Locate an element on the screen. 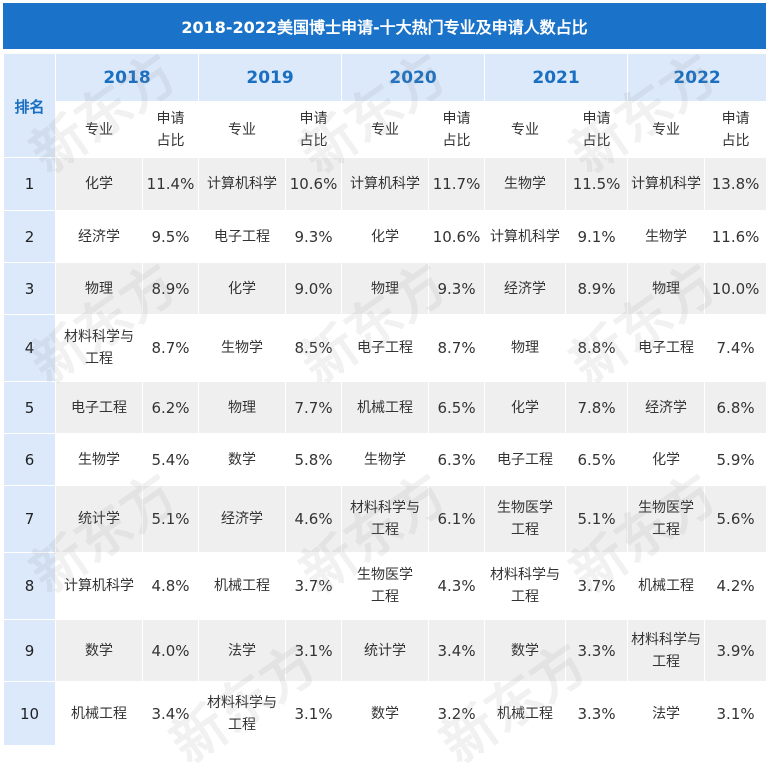 This screenshot has width=769, height=778. rank-cell: 8 is located at coordinates (29, 586).